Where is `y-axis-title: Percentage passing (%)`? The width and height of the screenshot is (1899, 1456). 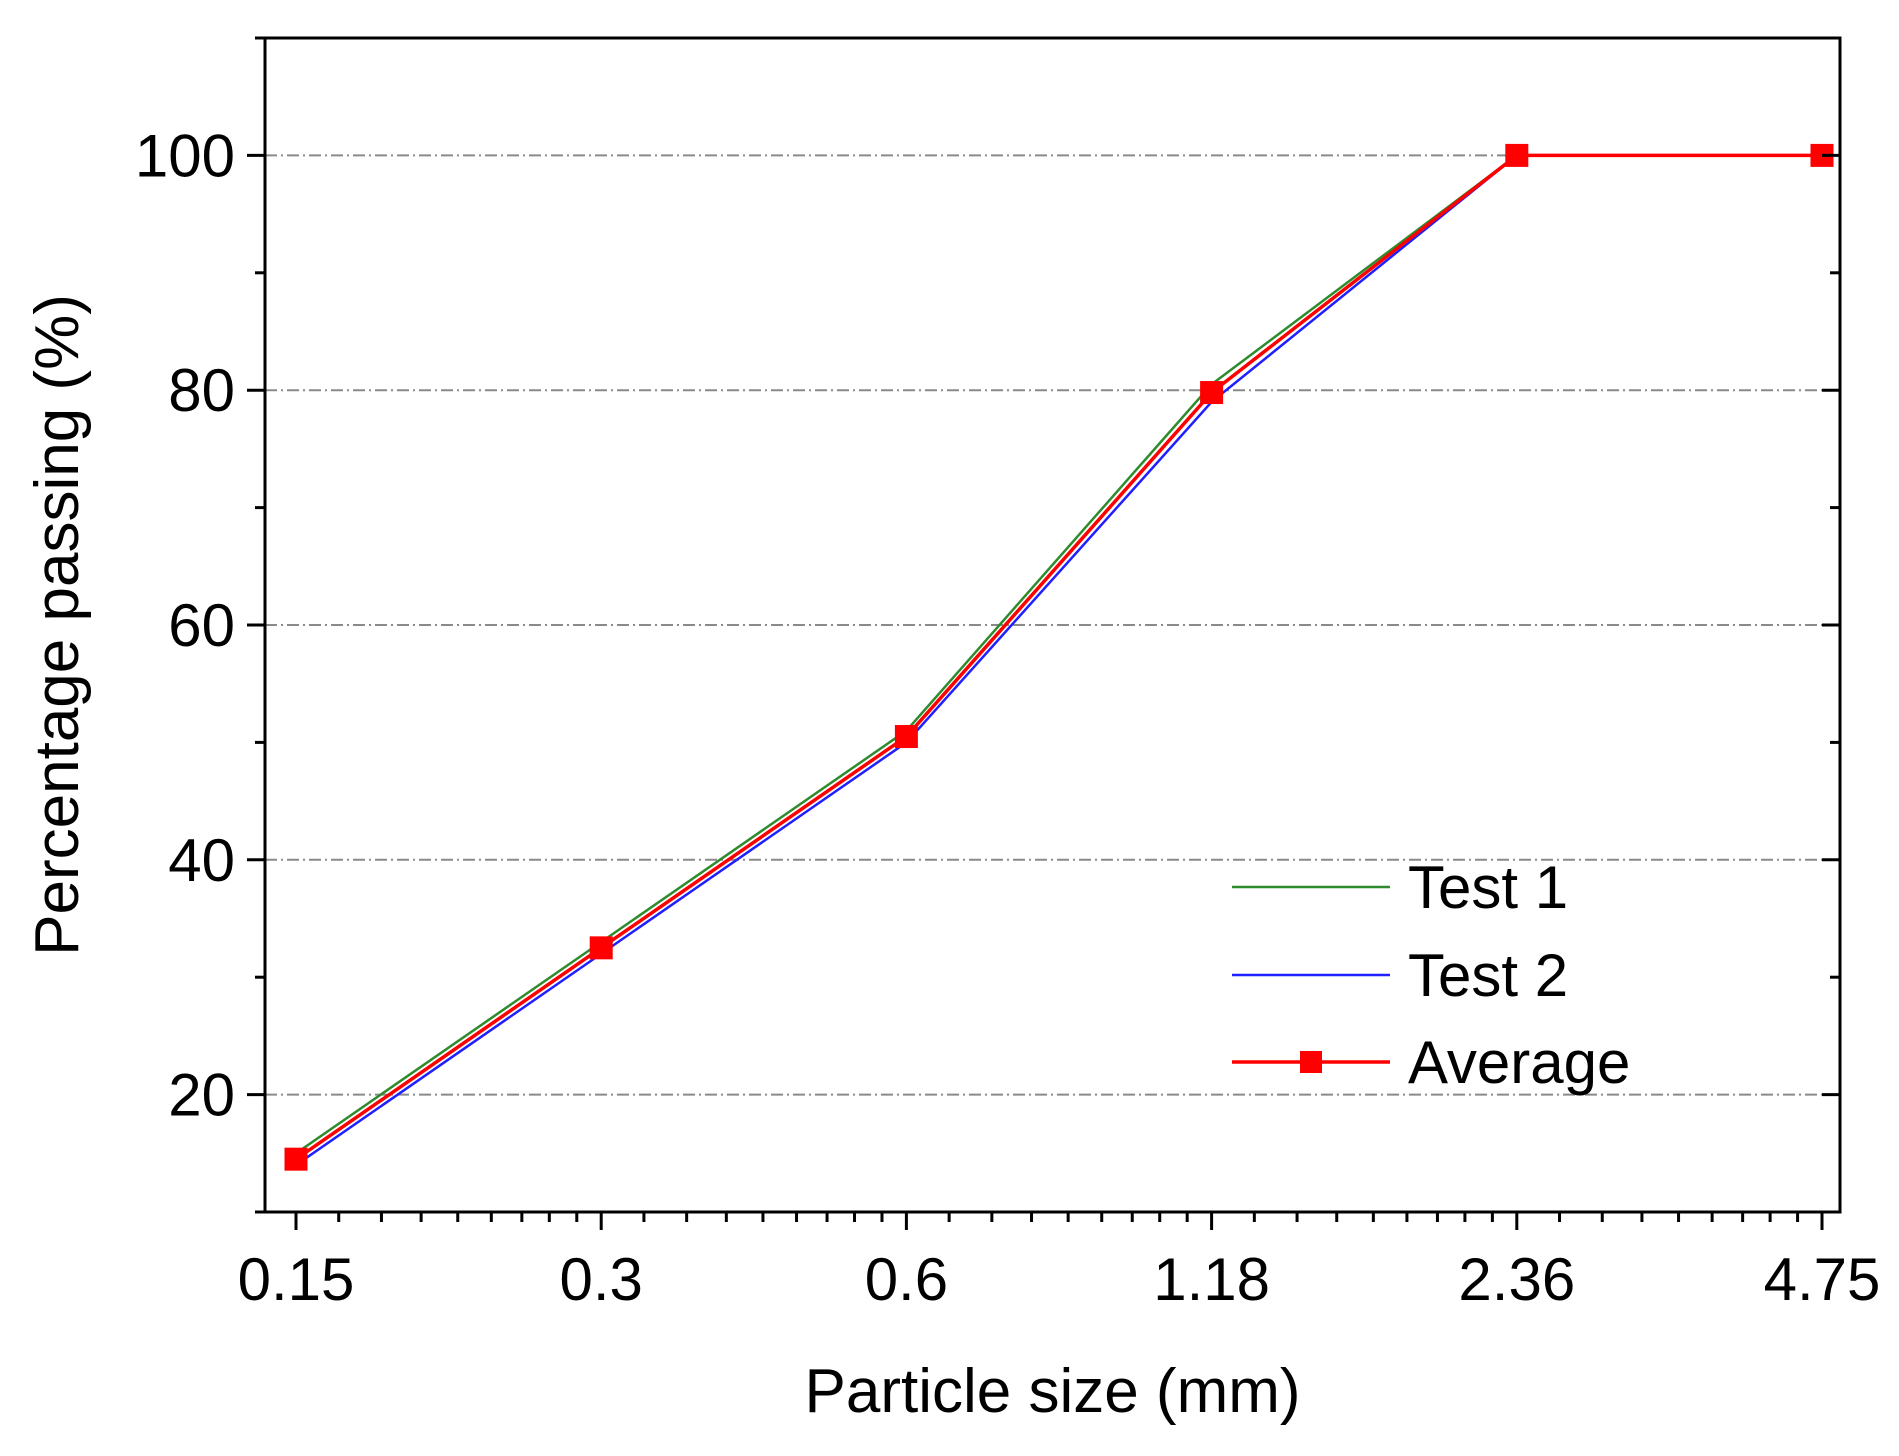
y-axis-title: Percentage passing (%) is located at coordinates (57, 625).